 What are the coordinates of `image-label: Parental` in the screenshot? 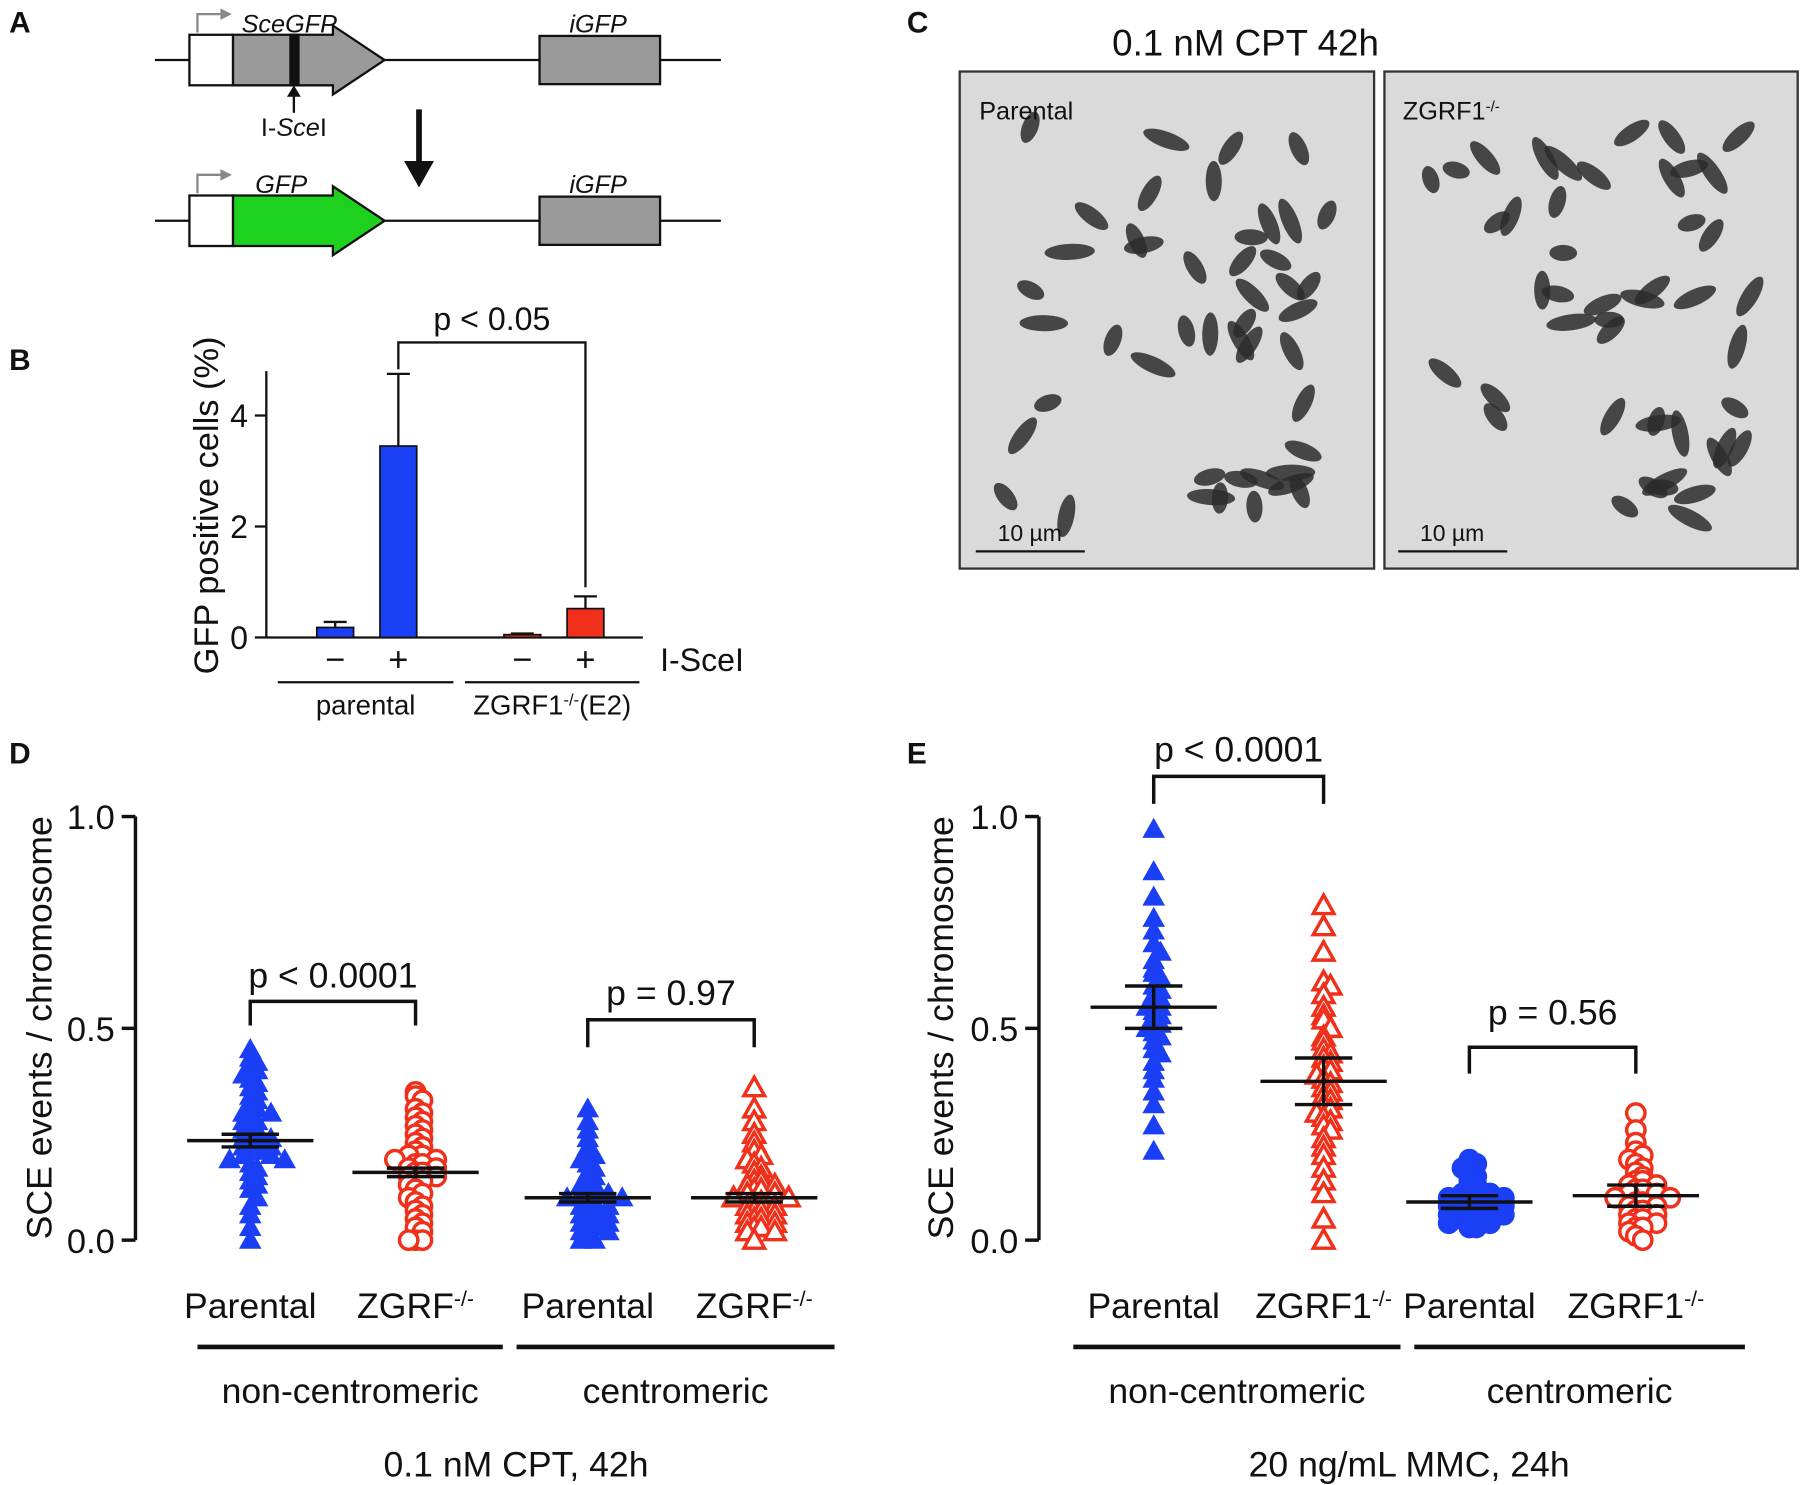 It's located at (1026, 112).